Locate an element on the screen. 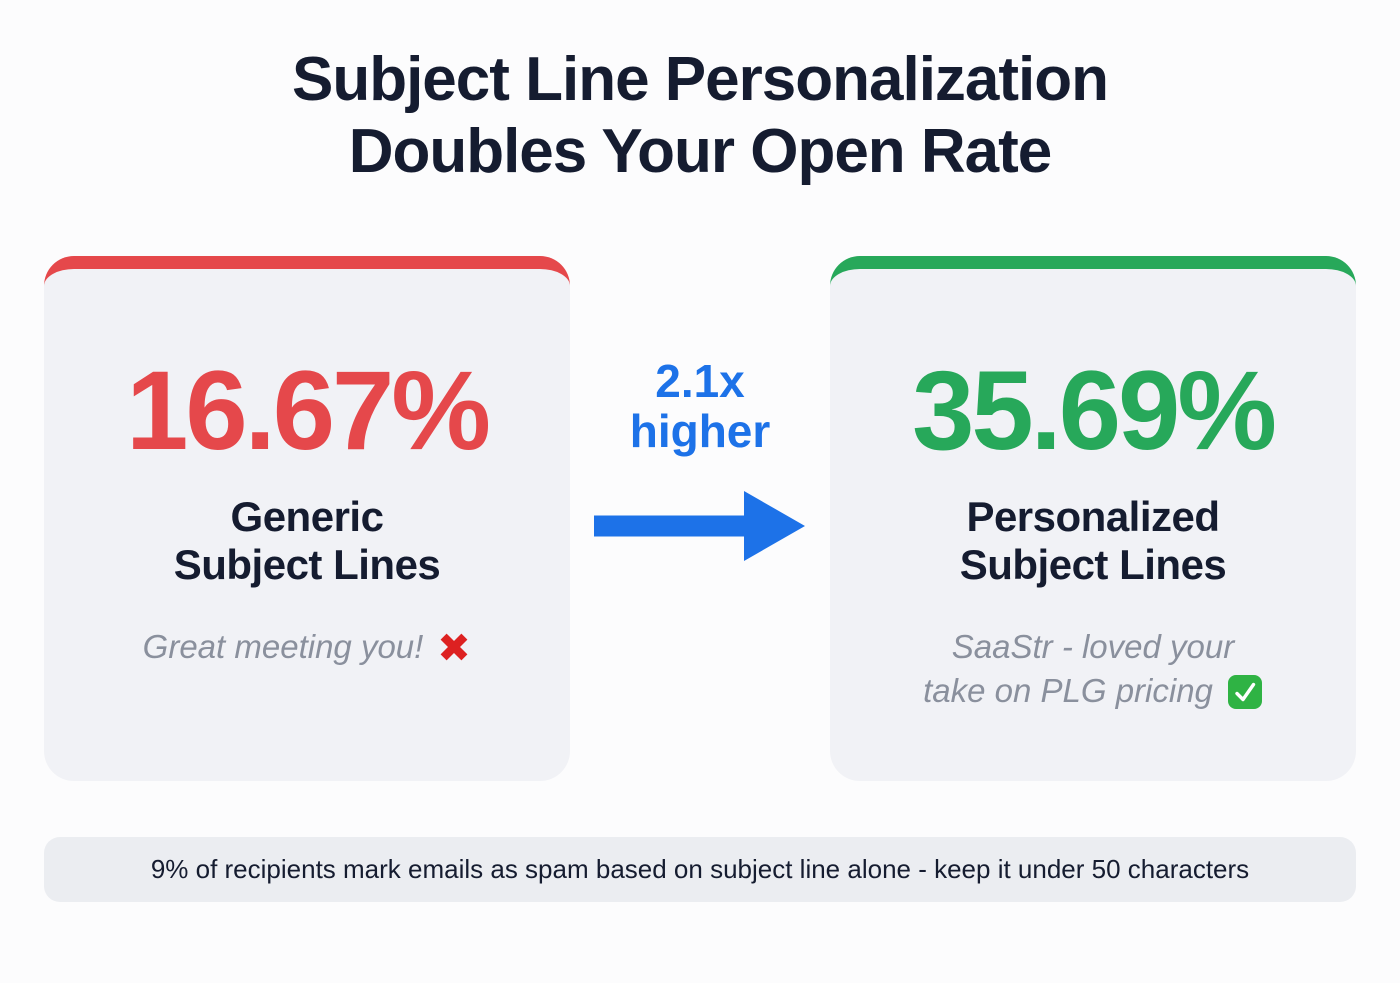 Image resolution: width=1400 pixels, height=983 pixels. generic-example-text: Great meeting you! is located at coordinates (283, 646).